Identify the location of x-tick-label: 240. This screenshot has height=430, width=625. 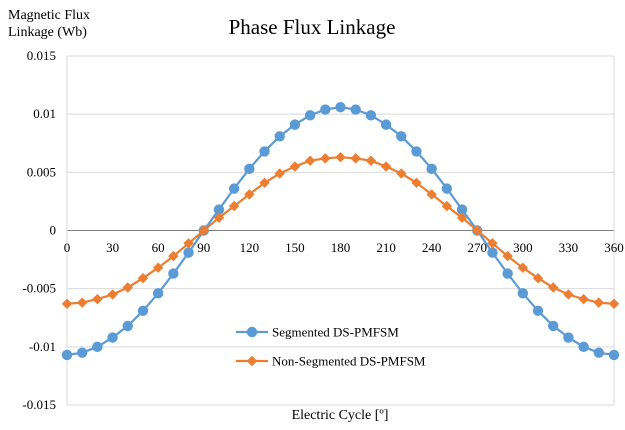
(432, 247).